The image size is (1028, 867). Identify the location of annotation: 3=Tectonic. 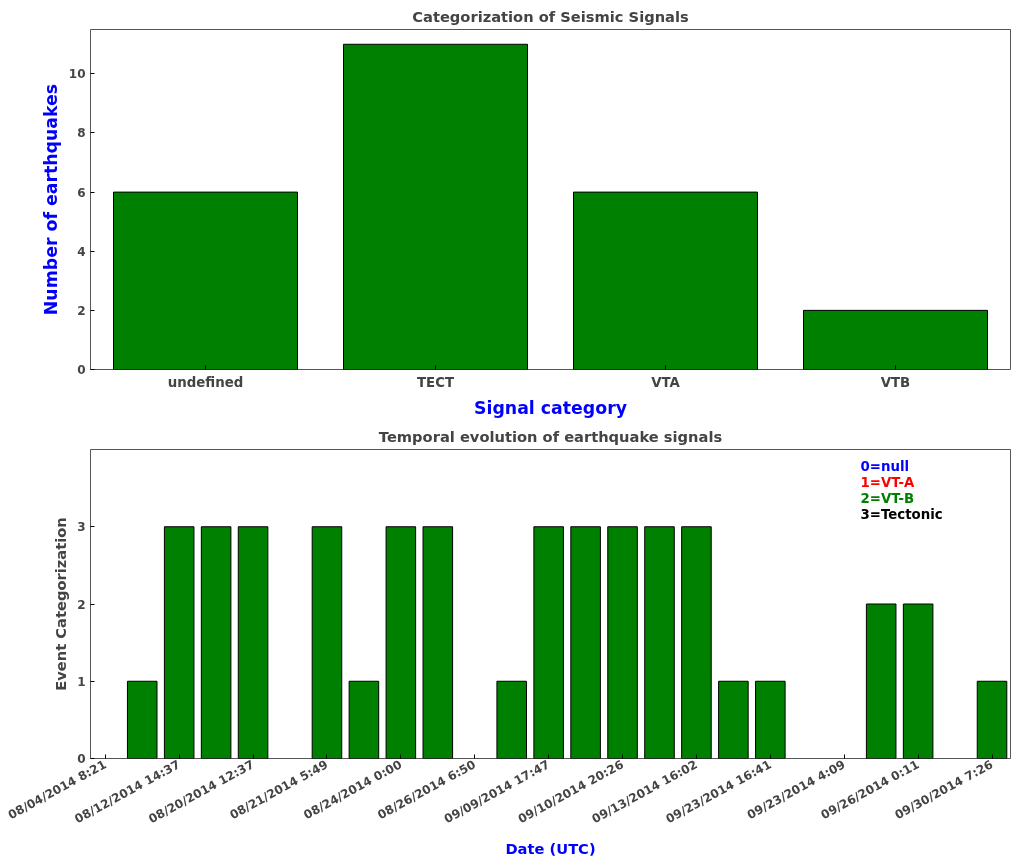
(901, 514).